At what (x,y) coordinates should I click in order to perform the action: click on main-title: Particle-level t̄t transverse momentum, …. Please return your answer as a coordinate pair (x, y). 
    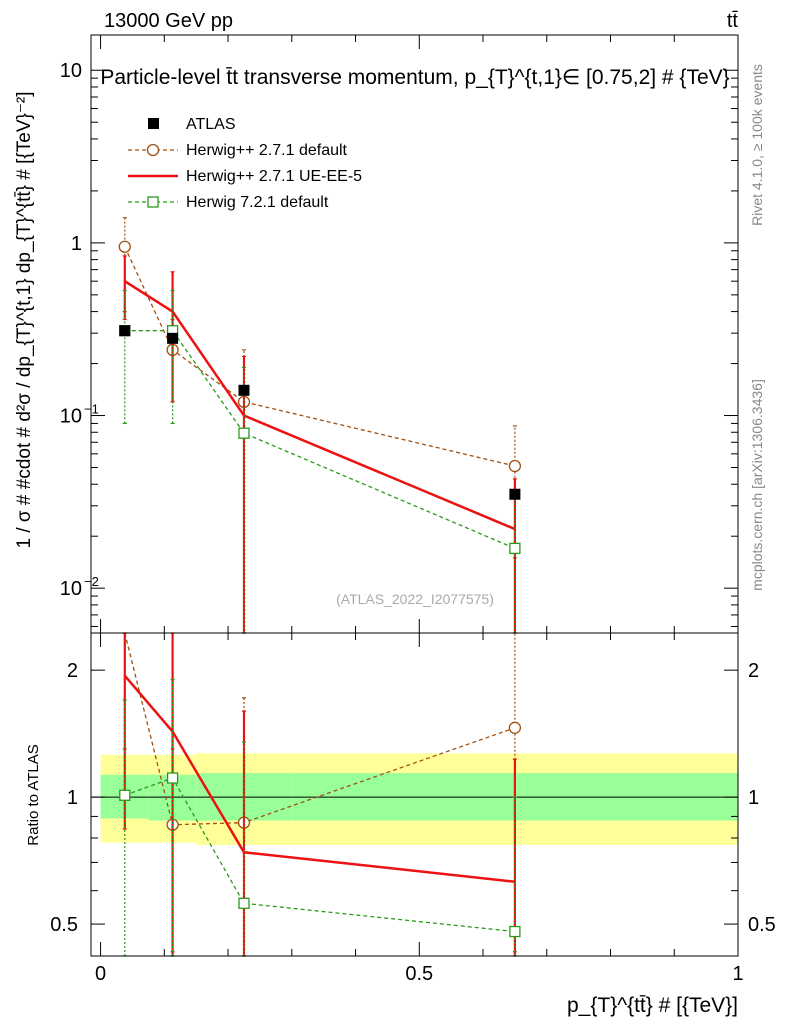
    Looking at the image, I should click on (414, 77).